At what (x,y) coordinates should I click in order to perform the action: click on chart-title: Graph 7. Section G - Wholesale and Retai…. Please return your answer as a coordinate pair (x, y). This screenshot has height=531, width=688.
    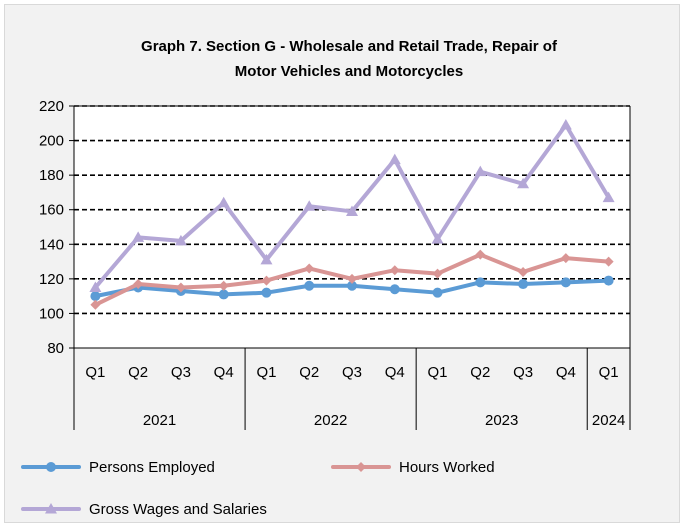
    Looking at the image, I should click on (349, 59).